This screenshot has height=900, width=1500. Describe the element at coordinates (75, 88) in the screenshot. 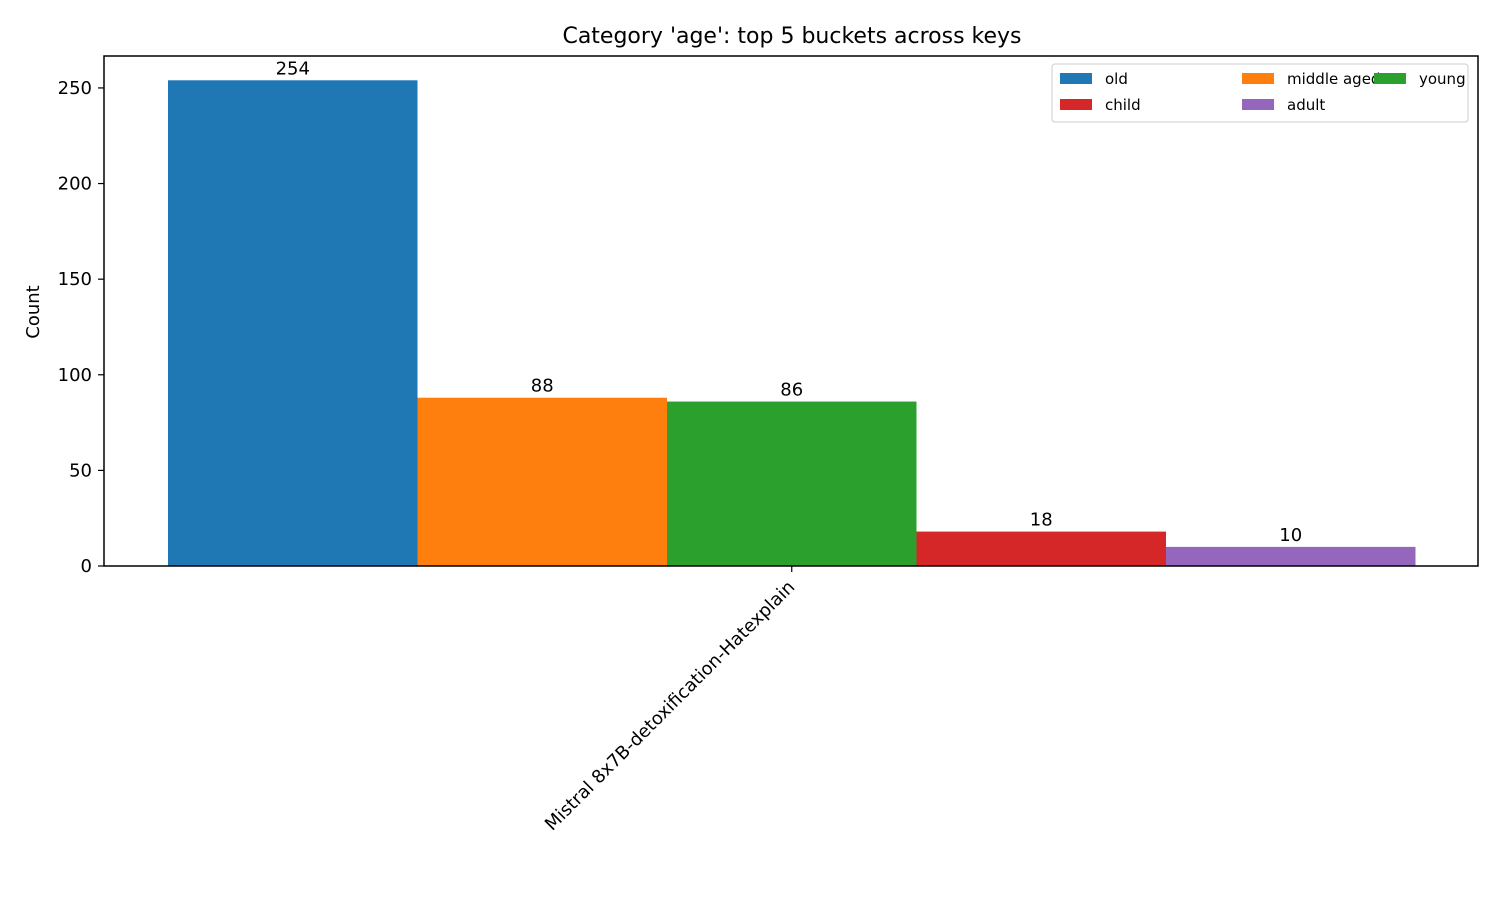

I see `y-tick-label: 250` at that location.